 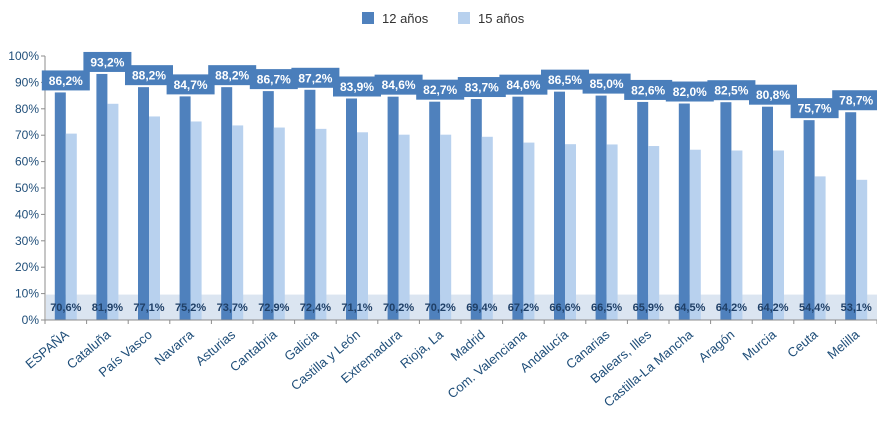 I want to click on value-label-12-1: 93,2%, so click(x=107, y=61).